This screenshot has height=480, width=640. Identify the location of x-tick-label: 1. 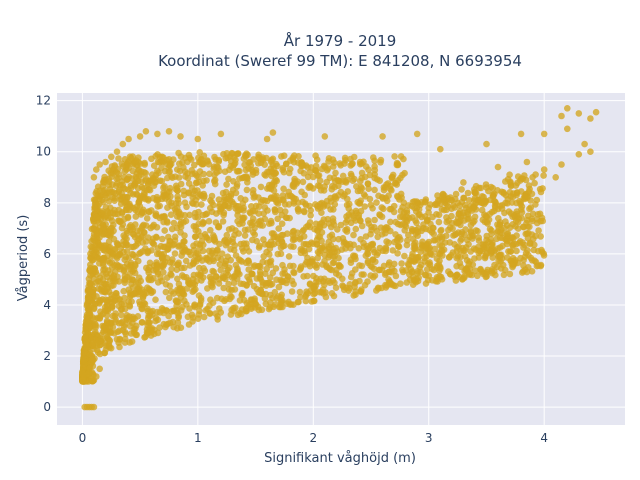
(198, 438).